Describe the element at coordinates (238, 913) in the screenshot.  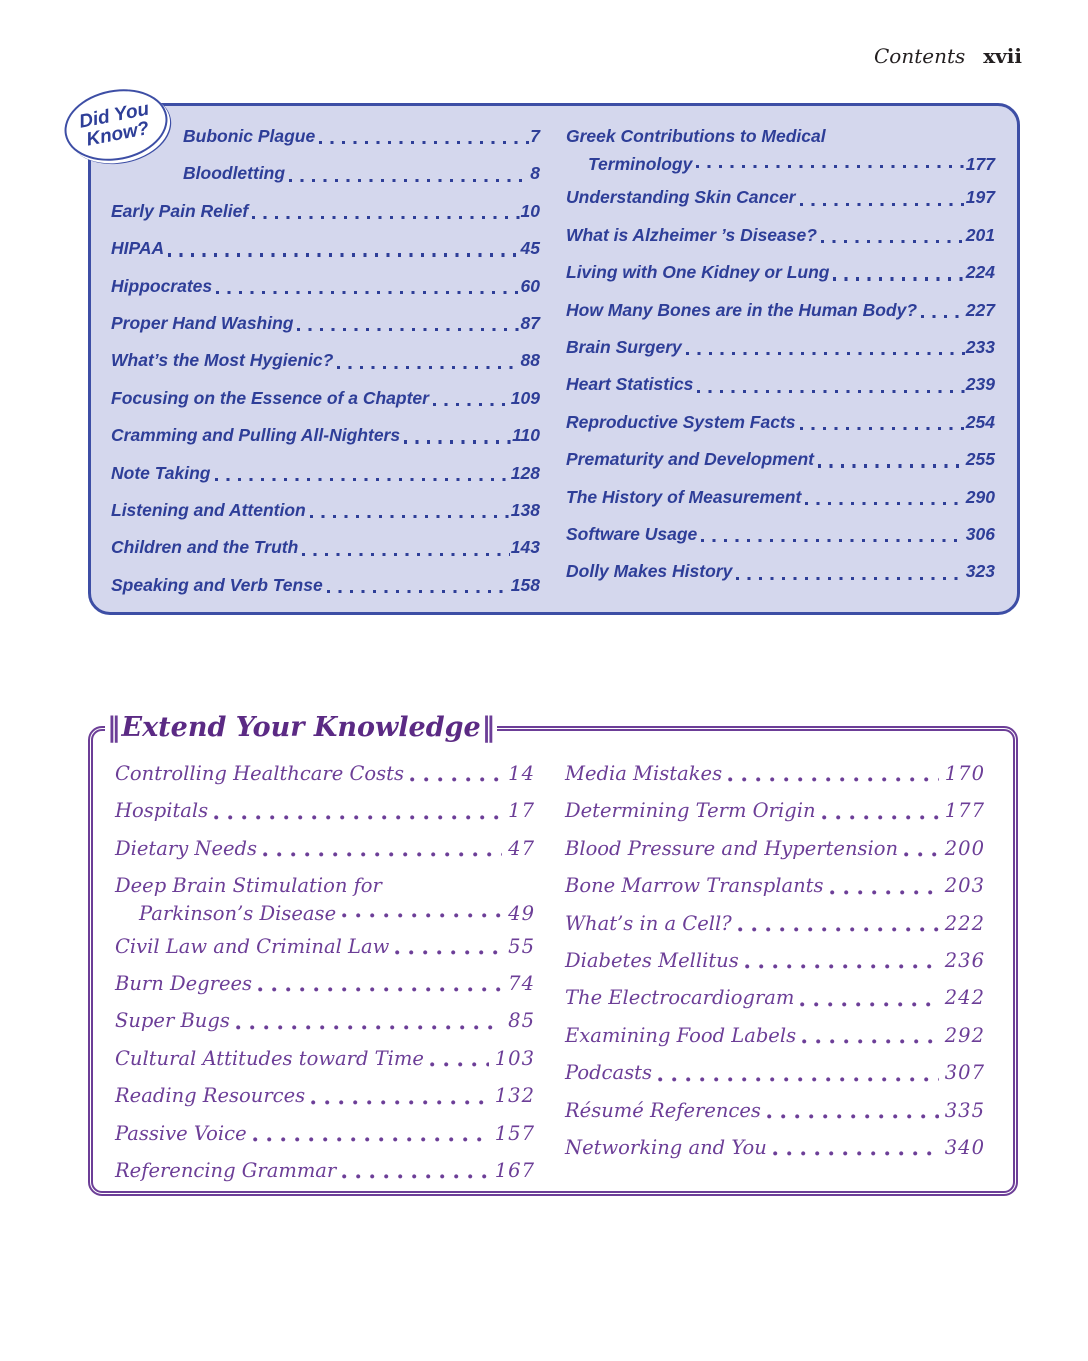
I see `entry-title-continued: Parkinson’s Disease` at that location.